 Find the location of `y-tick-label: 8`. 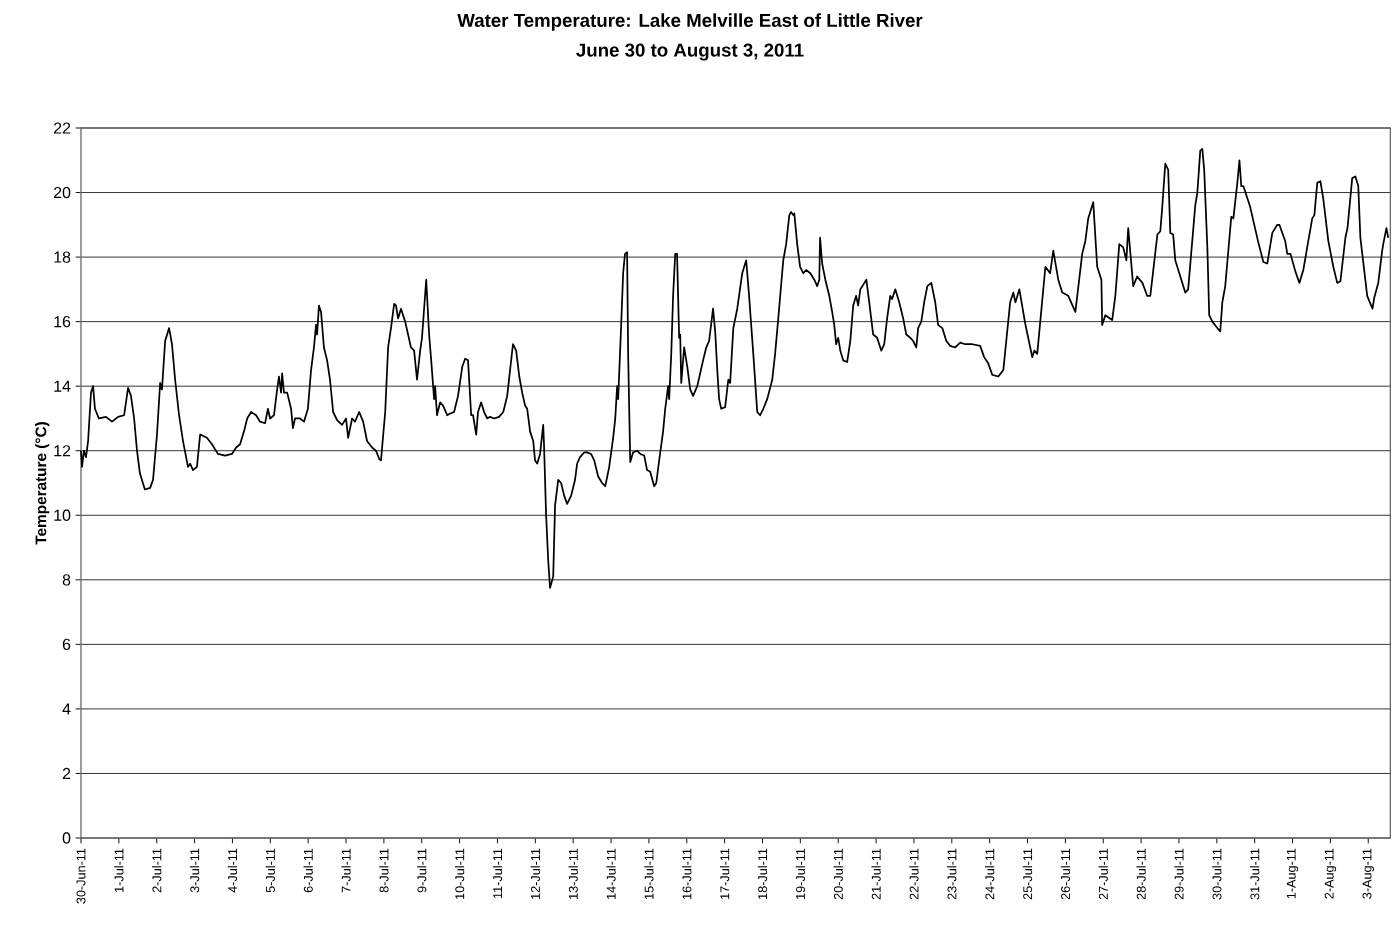

y-tick-label: 8 is located at coordinates (66, 580).